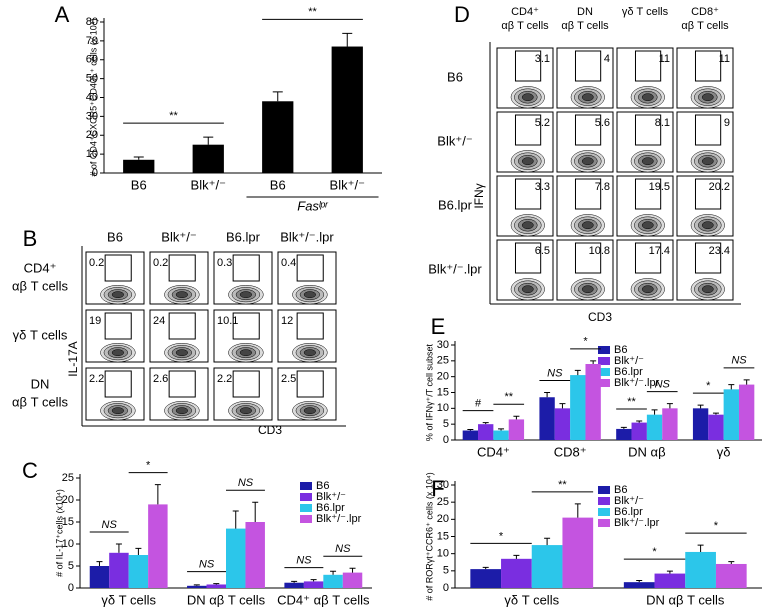  Describe the element at coordinates (224, 379) in the screenshot. I see `gate-percentage: 2.2` at that location.